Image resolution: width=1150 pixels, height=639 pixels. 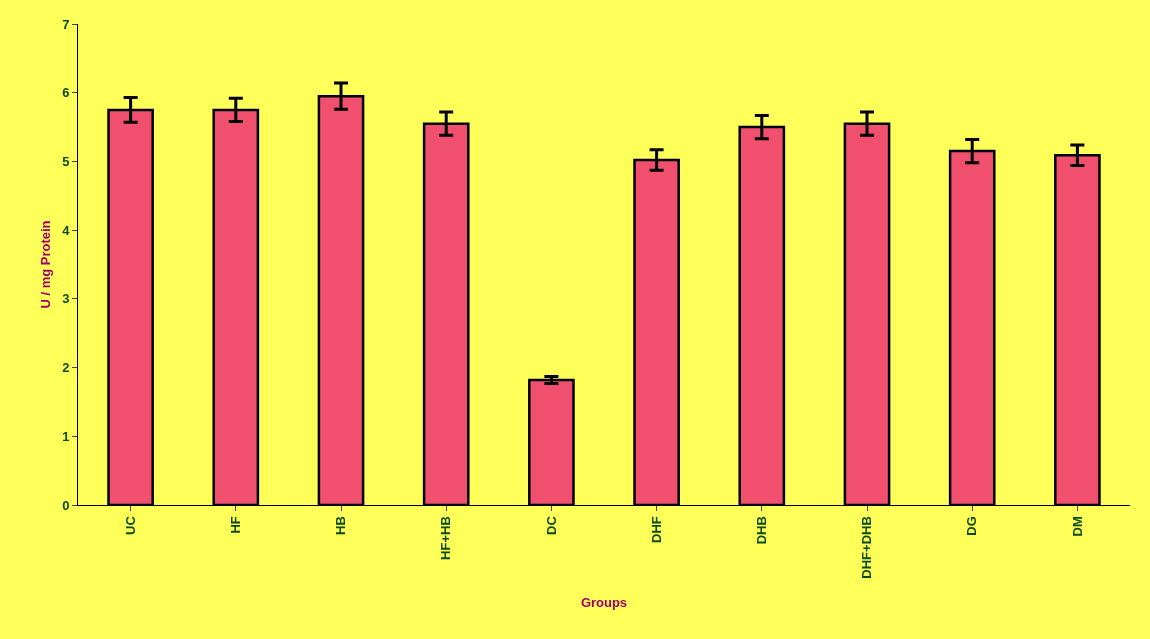 What do you see at coordinates (446, 538) in the screenshot?
I see `x-tick-label: HF+HB` at bounding box center [446, 538].